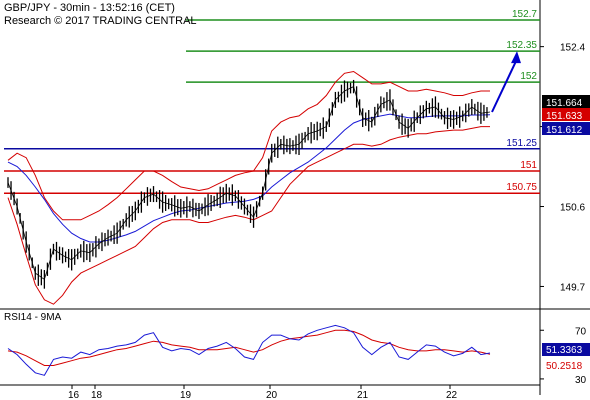 The image size is (590, 400). I want to click on rsi-tick-label: 30, so click(581, 380).